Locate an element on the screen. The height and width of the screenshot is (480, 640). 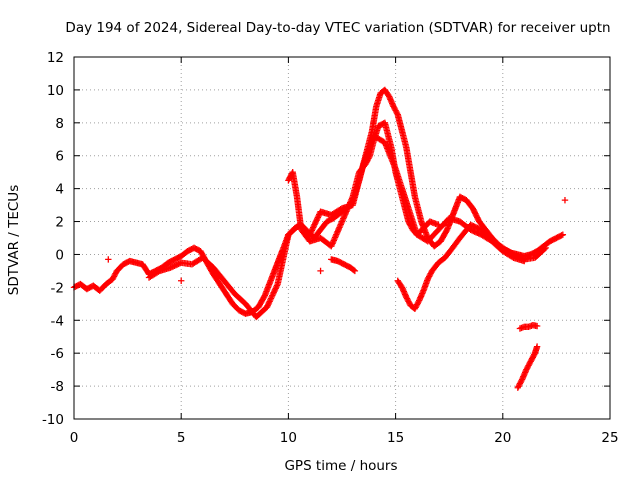
series-track-g is located at coordinates (528, 327).